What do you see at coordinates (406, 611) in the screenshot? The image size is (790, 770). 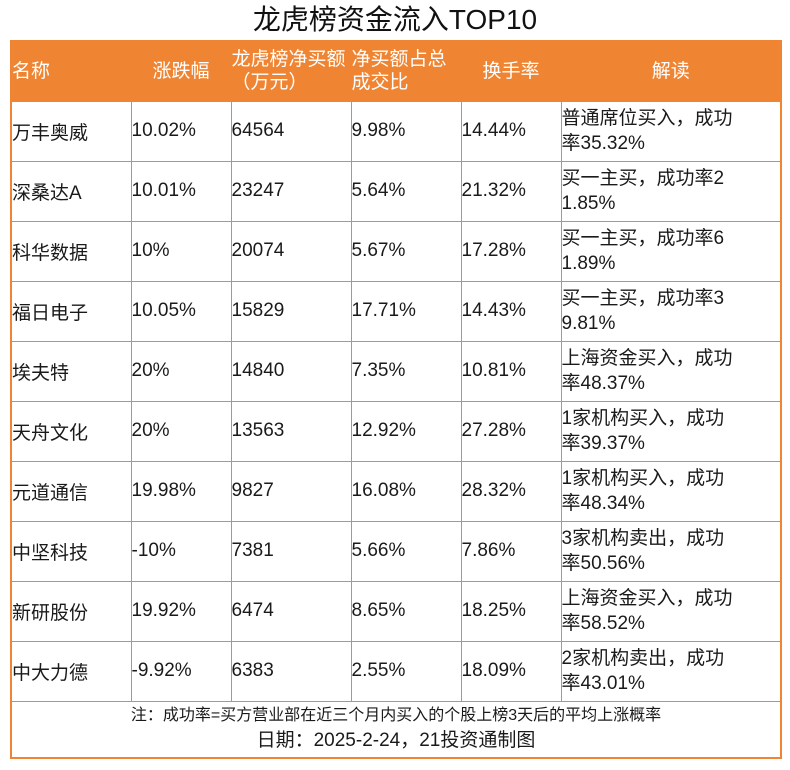 I see `cell-net-buy-ratio: 8.65%` at bounding box center [406, 611].